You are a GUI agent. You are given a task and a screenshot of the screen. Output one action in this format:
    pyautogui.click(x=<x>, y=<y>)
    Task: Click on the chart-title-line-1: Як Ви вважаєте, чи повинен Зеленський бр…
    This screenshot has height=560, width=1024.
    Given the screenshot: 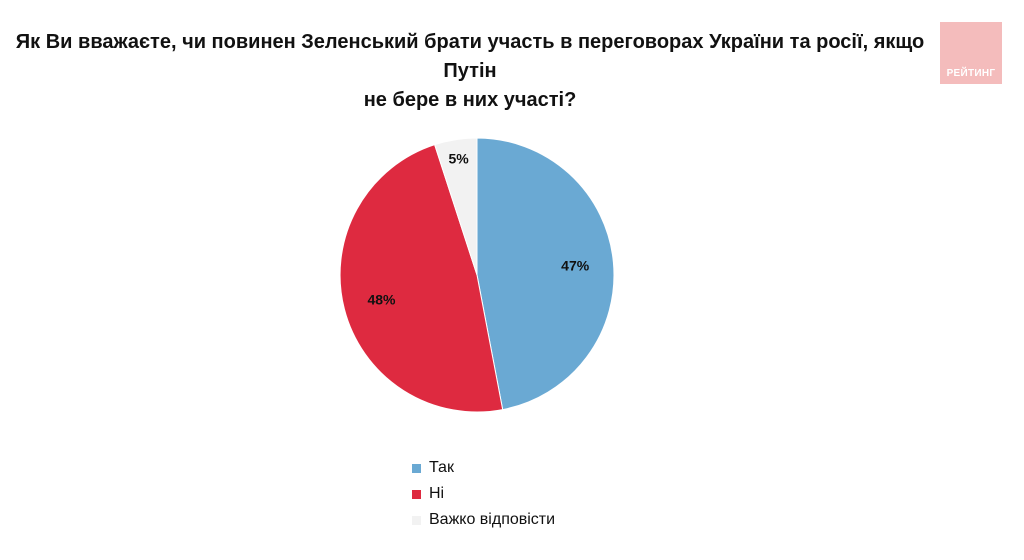 What is the action you would take?
    pyautogui.click(x=470, y=56)
    